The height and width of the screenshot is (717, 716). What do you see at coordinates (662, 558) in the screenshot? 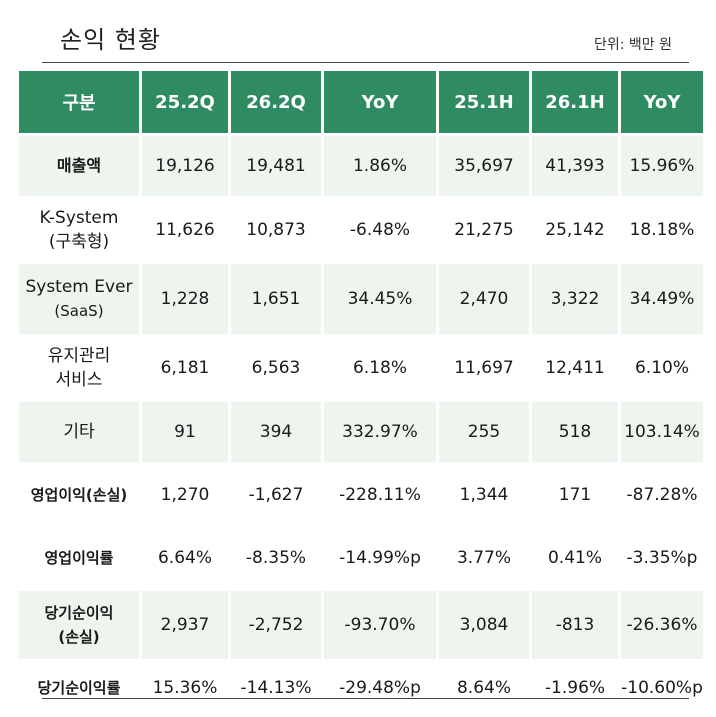
I see `table-cell: -3.35%p` at bounding box center [662, 558].